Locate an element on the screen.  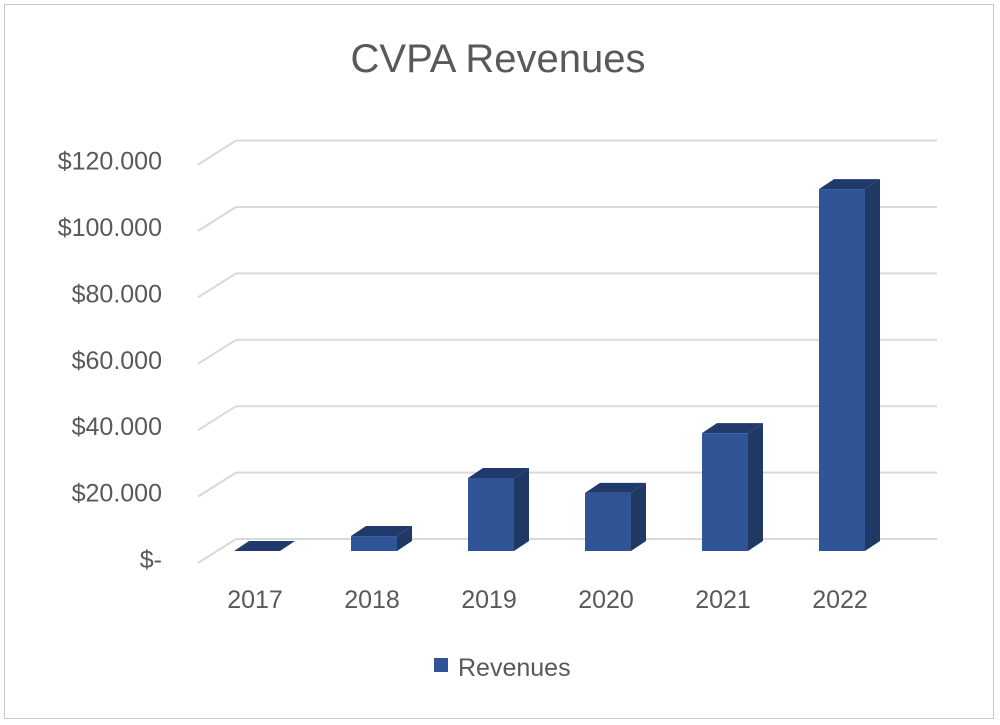
bar-2019 is located at coordinates (498, 509).